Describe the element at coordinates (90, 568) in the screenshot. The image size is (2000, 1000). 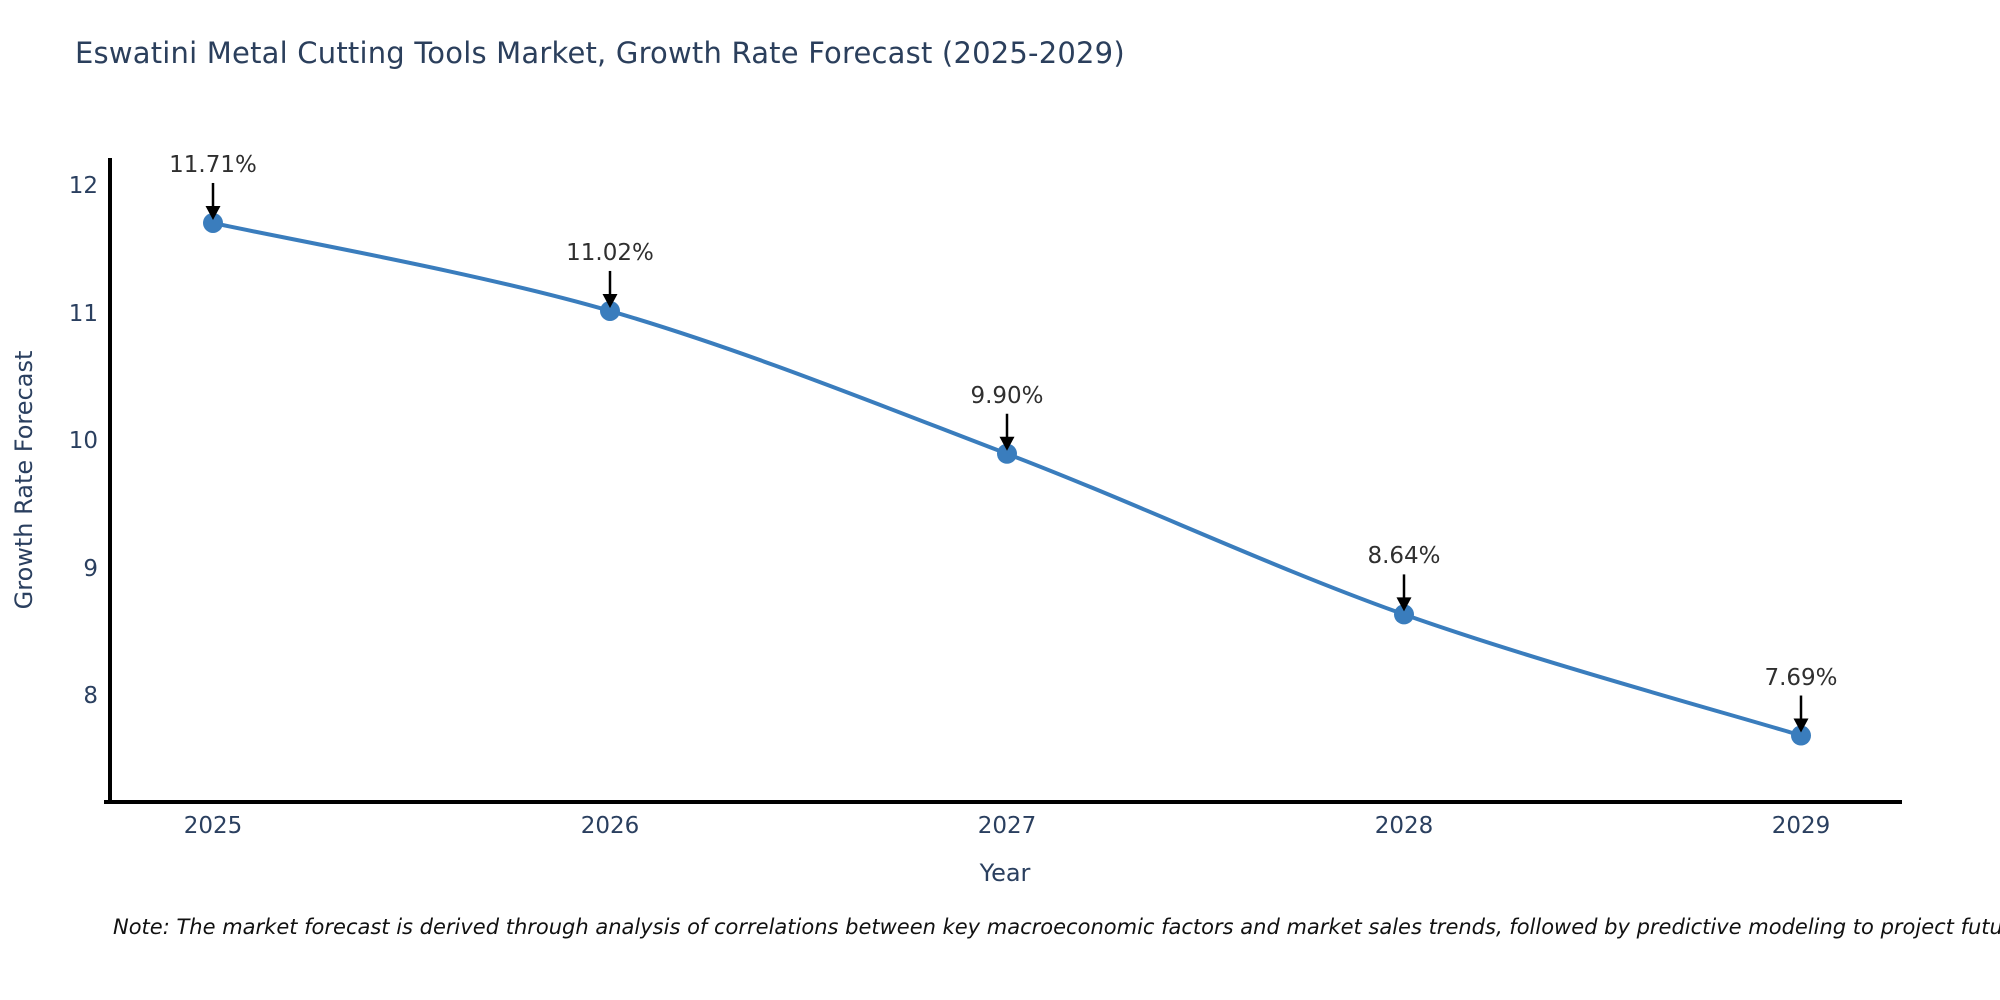
I see `y-tick-label: 9` at that location.